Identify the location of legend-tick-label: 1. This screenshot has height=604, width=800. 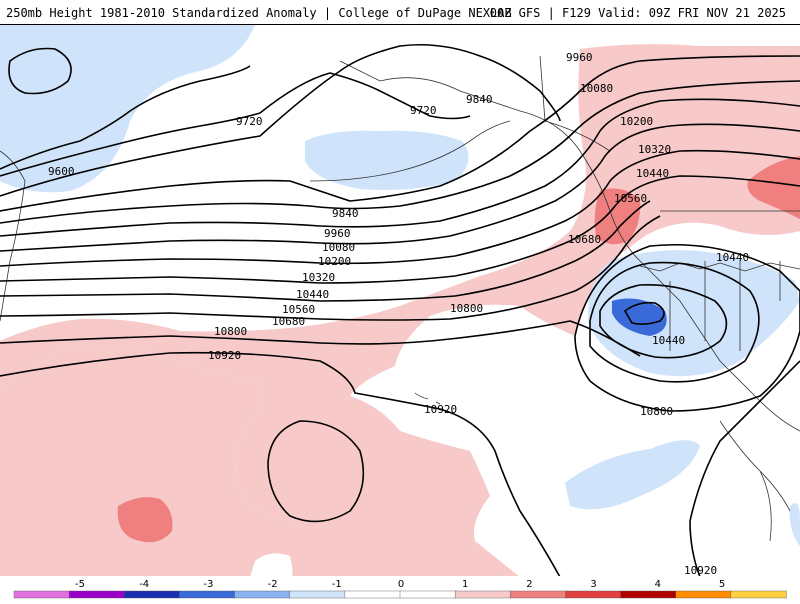
(465, 584).